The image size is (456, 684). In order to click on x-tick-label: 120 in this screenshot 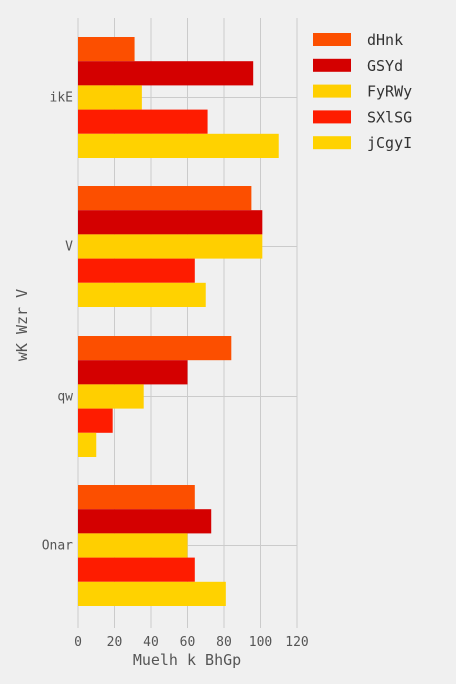, I will do `click(296, 642)`.